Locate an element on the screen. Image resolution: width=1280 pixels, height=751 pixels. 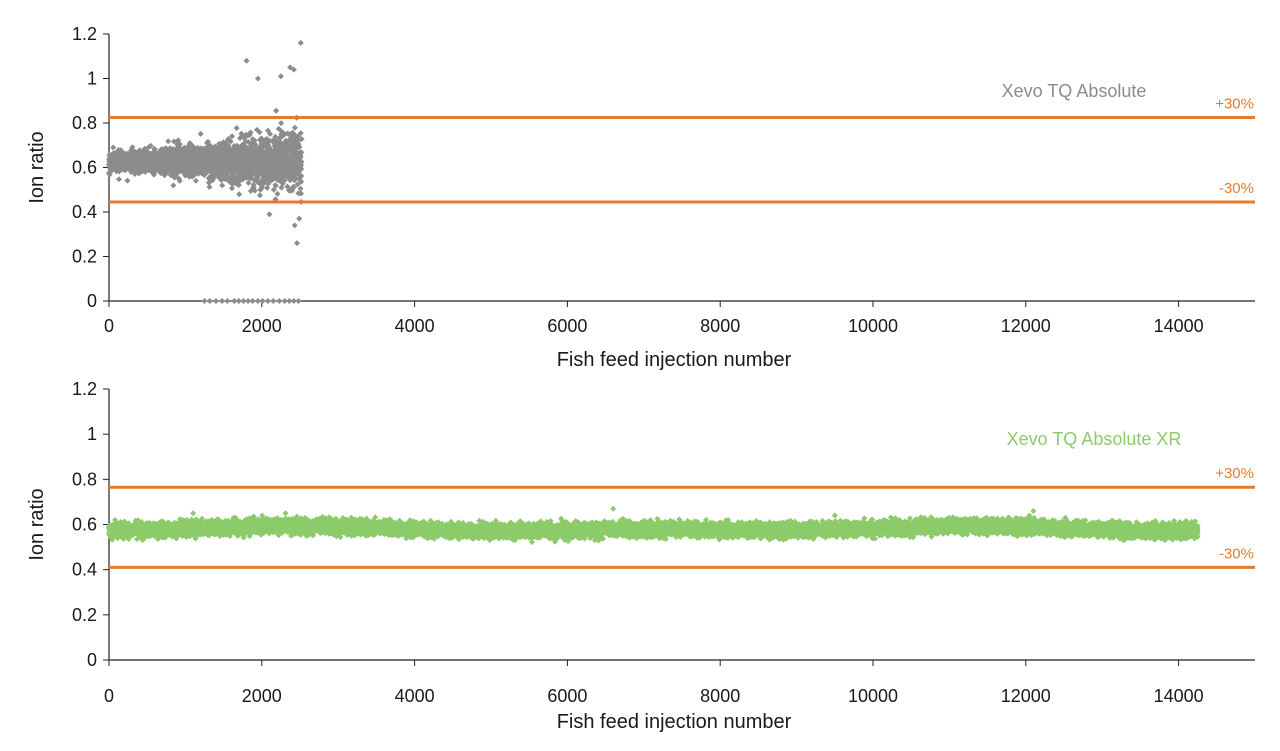
limit-label: -30% is located at coordinates (1236, 188).